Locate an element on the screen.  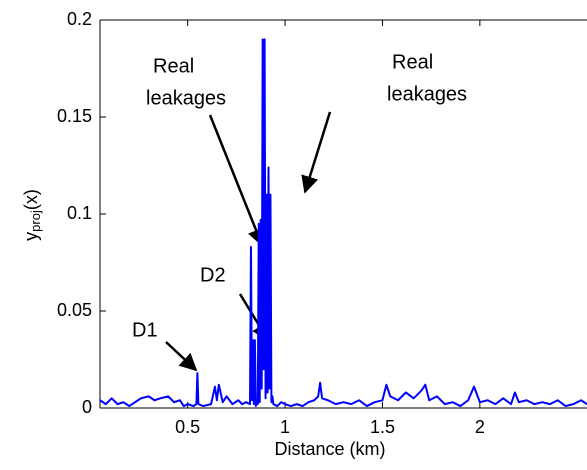
x-tick-label: 0.5 is located at coordinates (187, 427).